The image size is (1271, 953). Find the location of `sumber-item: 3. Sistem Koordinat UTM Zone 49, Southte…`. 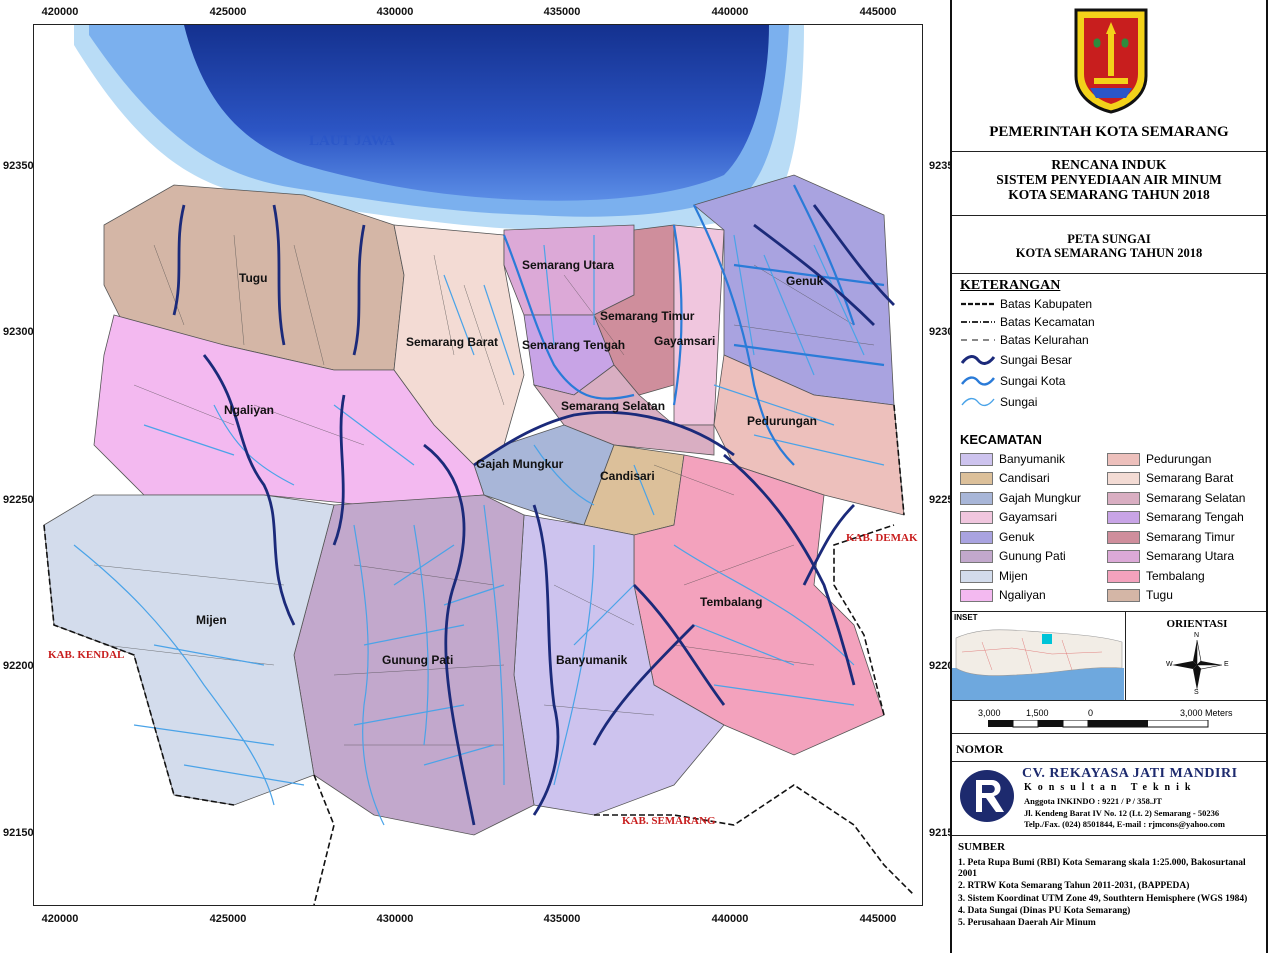

sumber-item: 3. Sistem Koordinat UTM Zone 49, Southte… is located at coordinates (1103, 898).